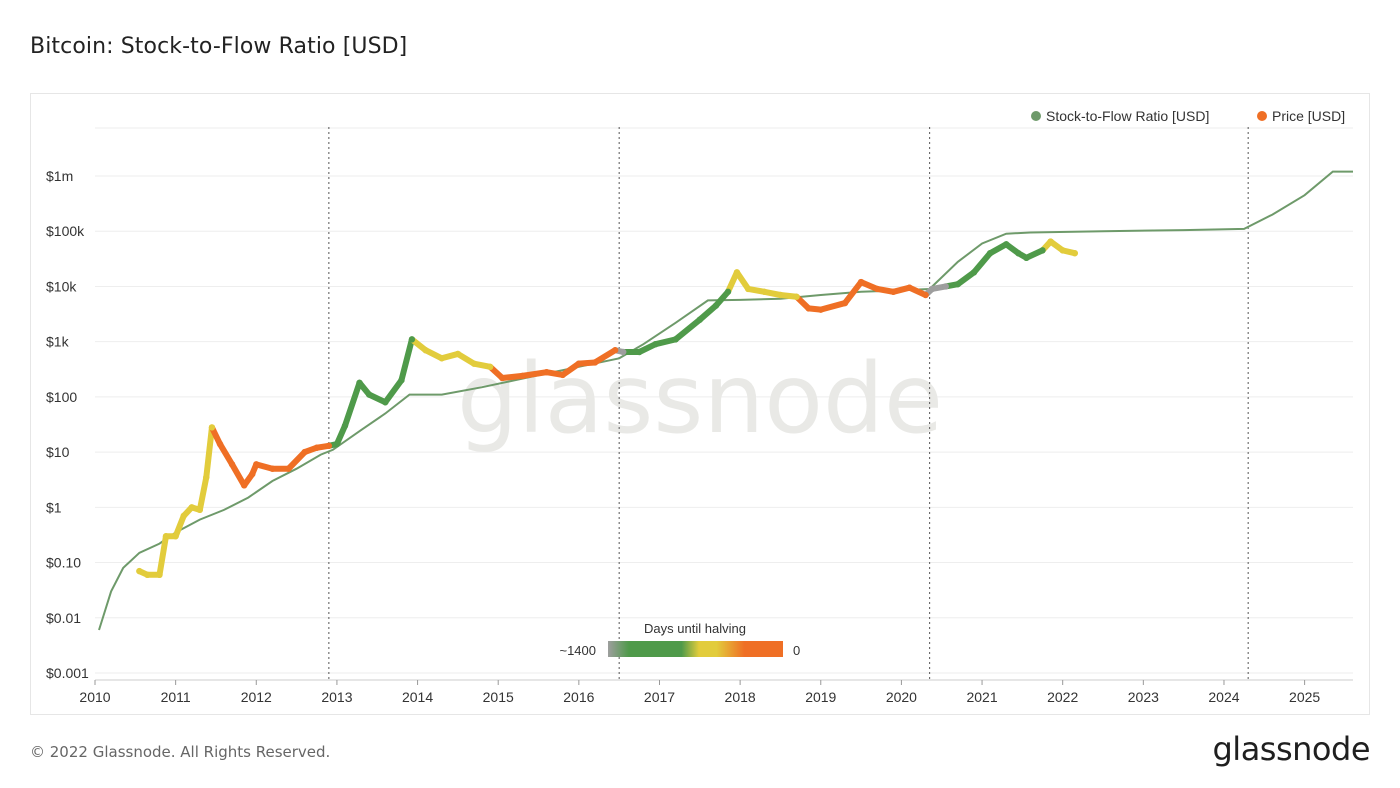 The width and height of the screenshot is (1400, 788). I want to click on x-tick-label: 2015, so click(498, 697).